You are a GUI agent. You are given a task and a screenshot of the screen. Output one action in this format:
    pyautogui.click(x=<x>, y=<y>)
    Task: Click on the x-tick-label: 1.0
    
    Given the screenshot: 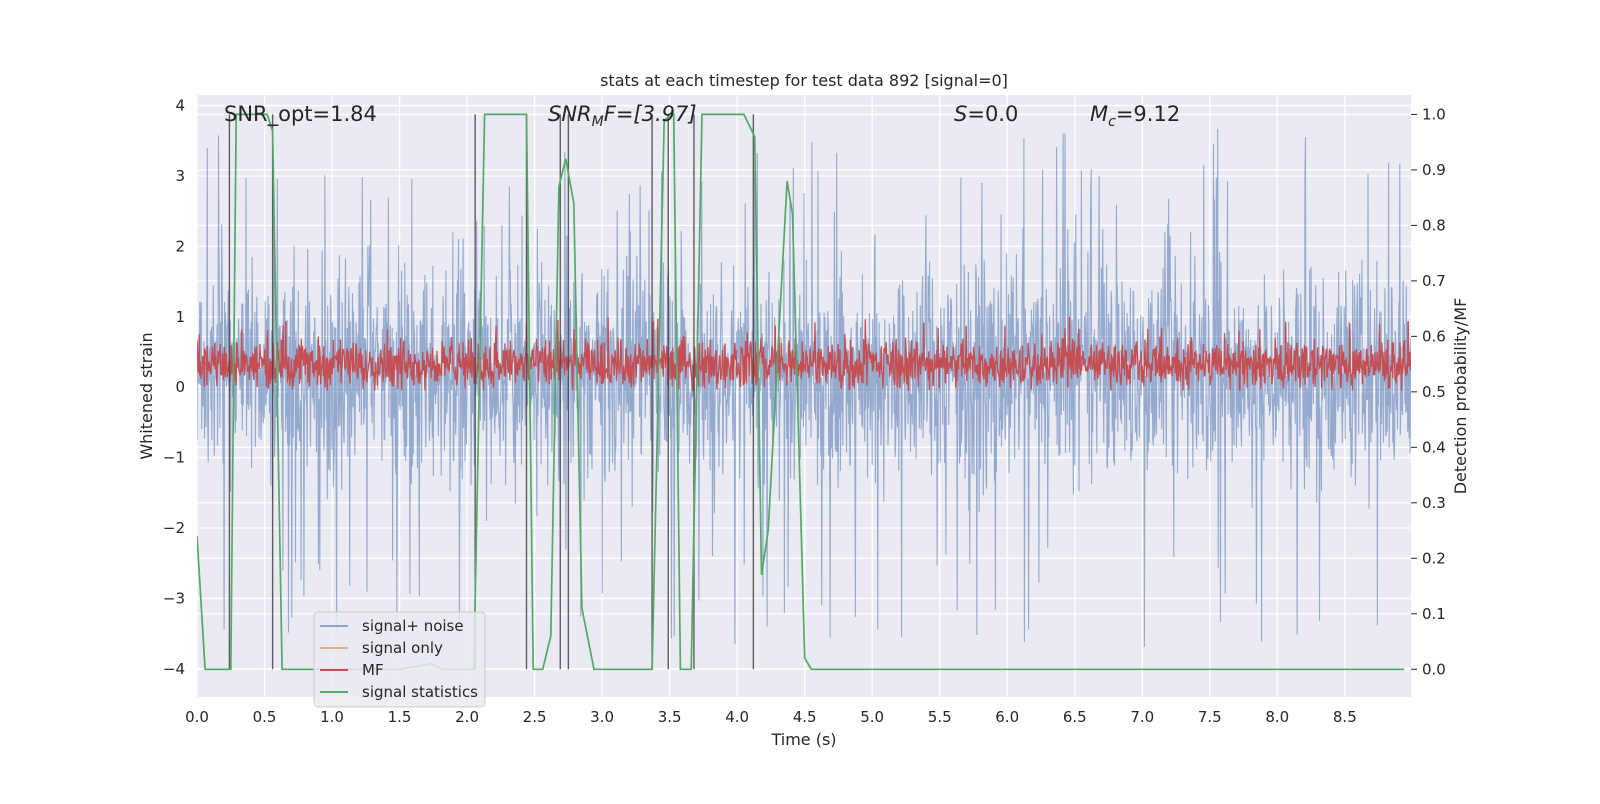 What is the action you would take?
    pyautogui.click(x=332, y=717)
    